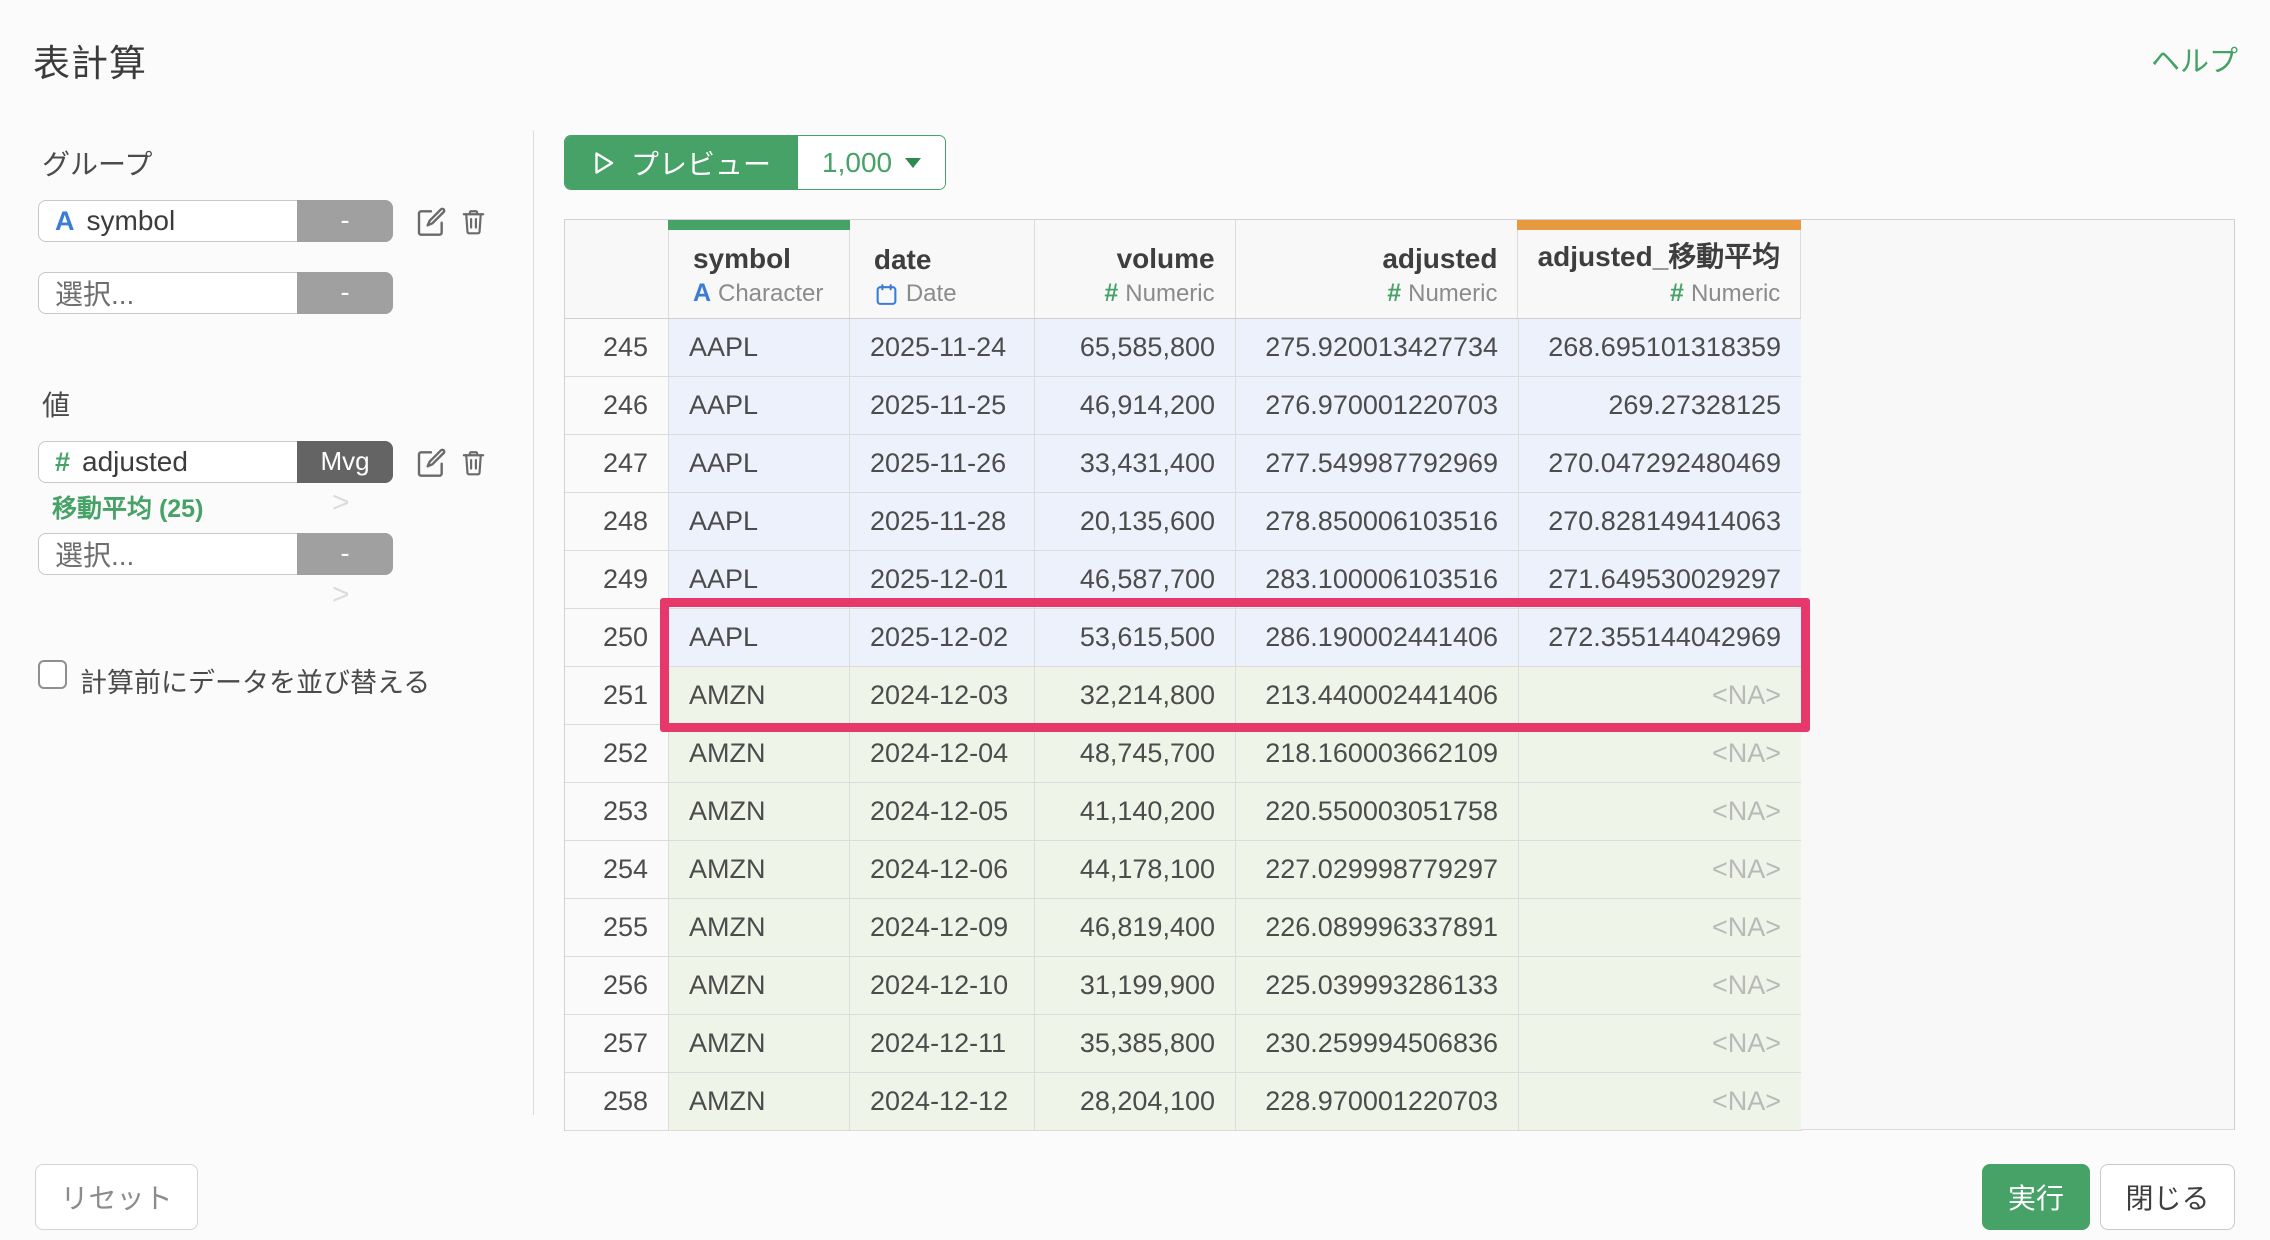 The width and height of the screenshot is (2270, 1240). Describe the element at coordinates (533, 622) in the screenshot. I see `sidebar-divider` at that location.